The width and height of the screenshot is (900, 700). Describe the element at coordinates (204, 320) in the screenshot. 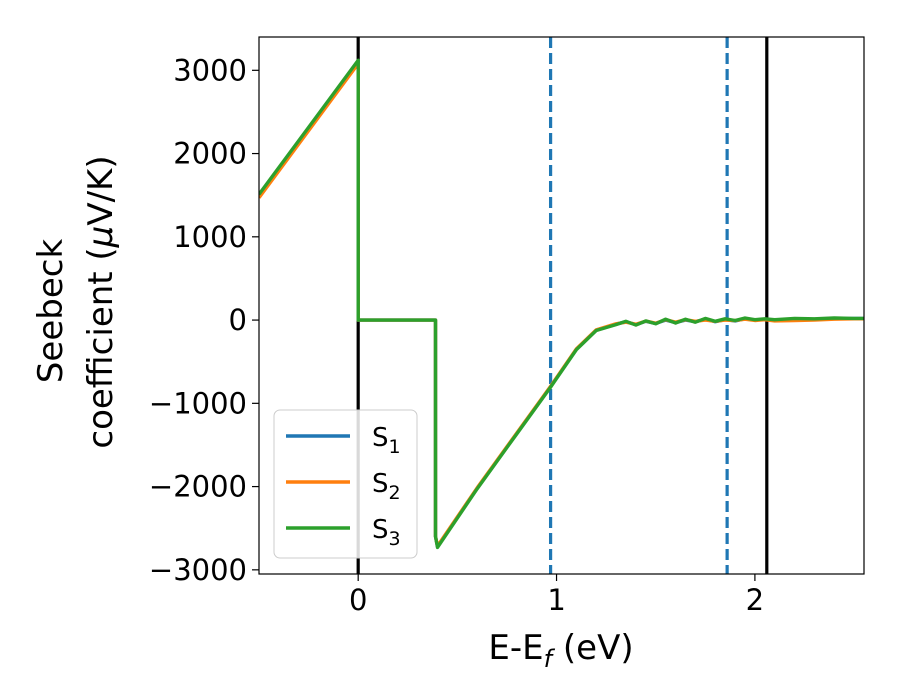

I see `y-axis-ticks: 3000 2000 1000 0 −1000 −2000 −3000` at that location.